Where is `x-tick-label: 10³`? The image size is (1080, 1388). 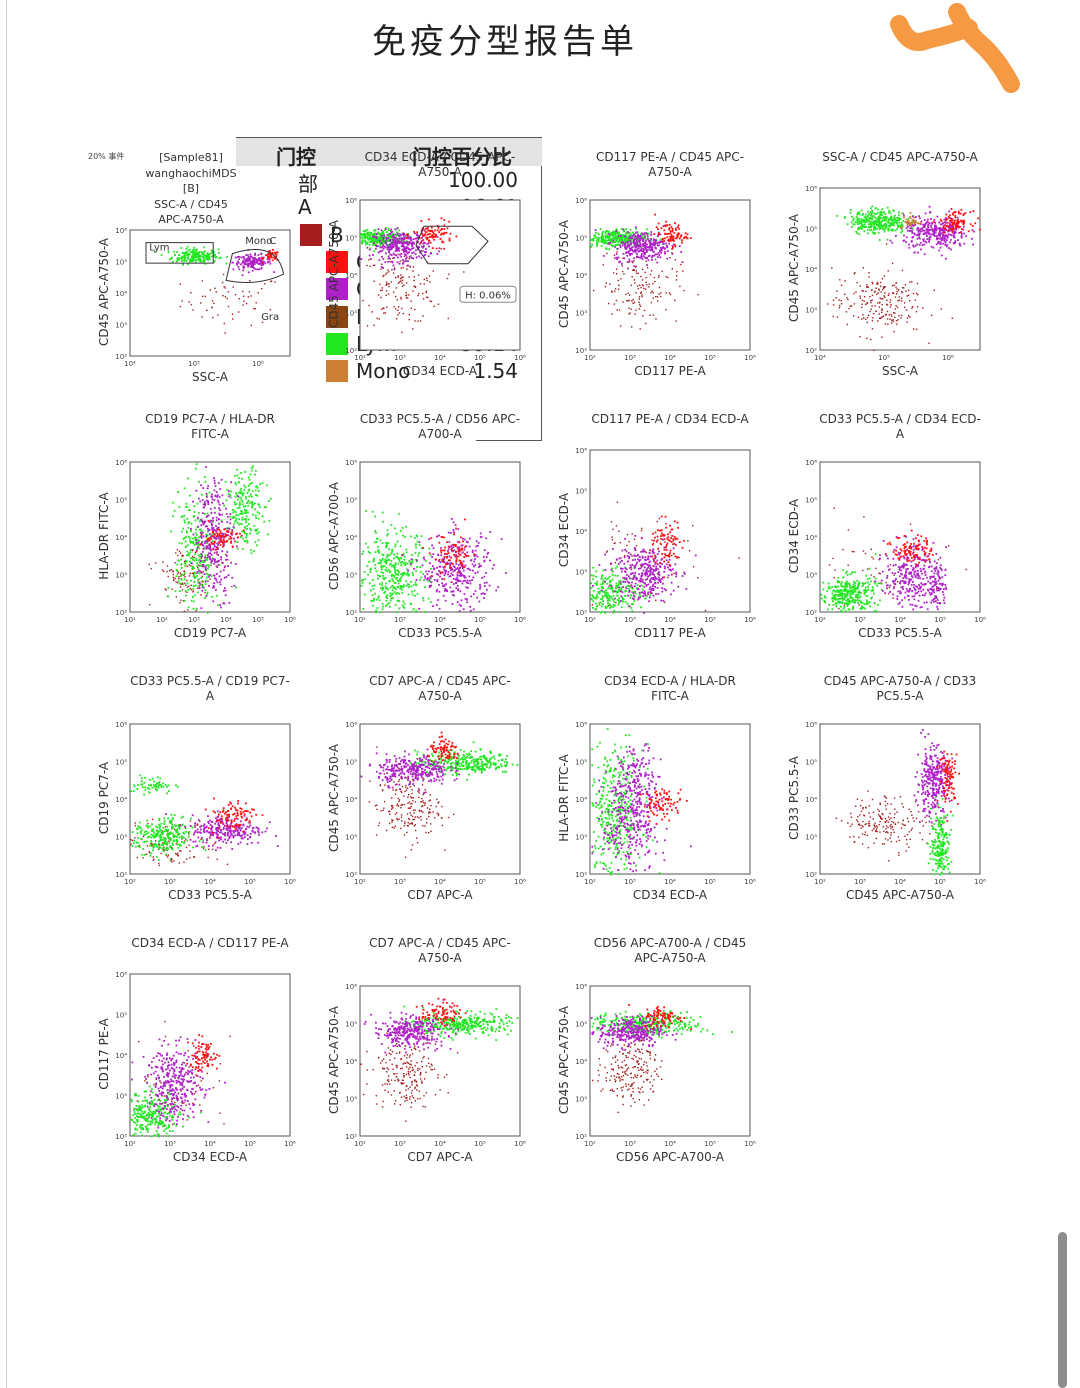
x-tick-label: 10³ is located at coordinates (630, 358).